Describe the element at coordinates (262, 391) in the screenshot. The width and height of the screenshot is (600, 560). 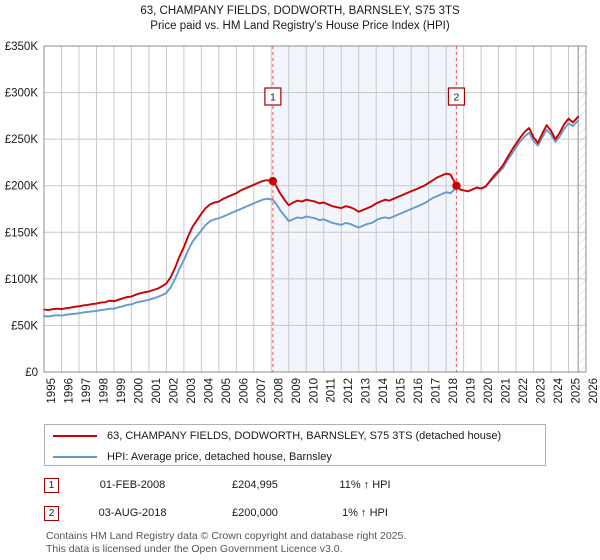
I see `x-axis-tick-label: 2007` at that location.